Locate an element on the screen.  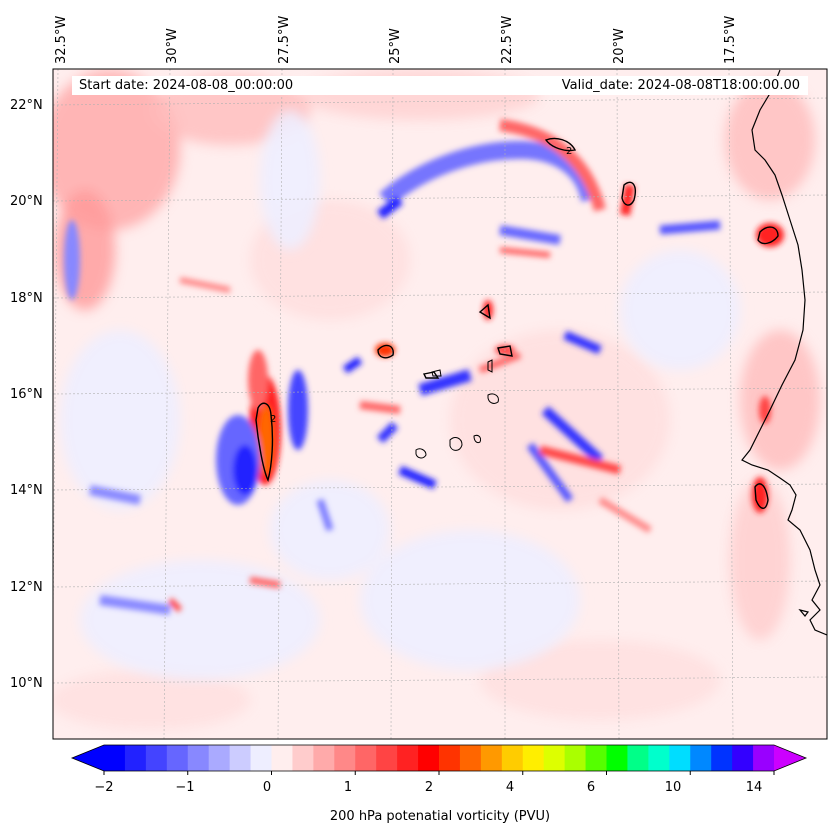
valid-date-text: Valid_date: 2024-08-08T18:00:00.00 is located at coordinates (680, 85).